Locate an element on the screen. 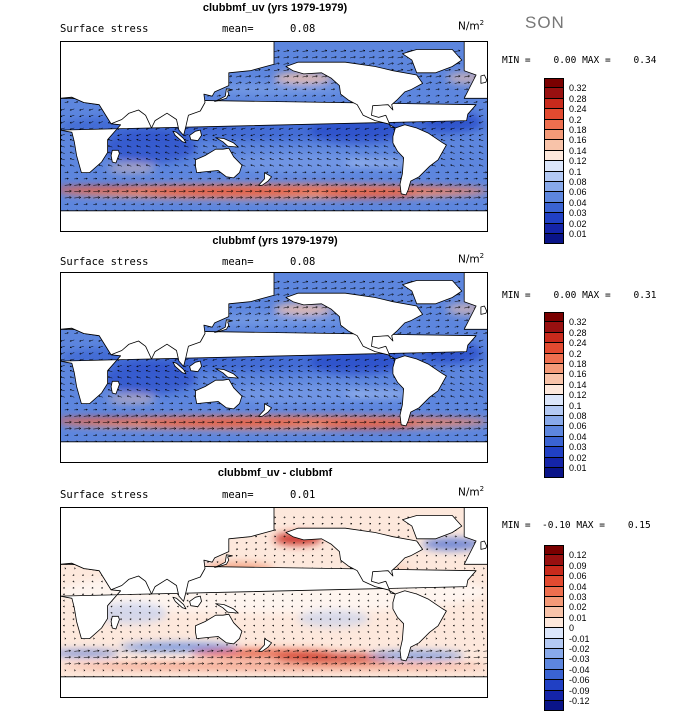 The image size is (700, 711). panel-3-unit: N/m2 is located at coordinates (471, 492).